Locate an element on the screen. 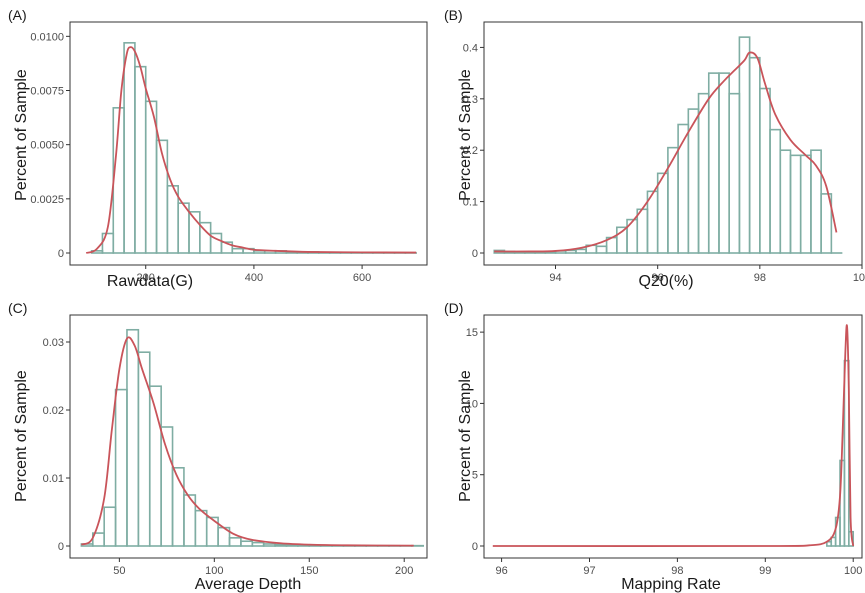 Image resolution: width=865 pixels, height=593 pixels. x-tick-label: 97 is located at coordinates (589, 571).